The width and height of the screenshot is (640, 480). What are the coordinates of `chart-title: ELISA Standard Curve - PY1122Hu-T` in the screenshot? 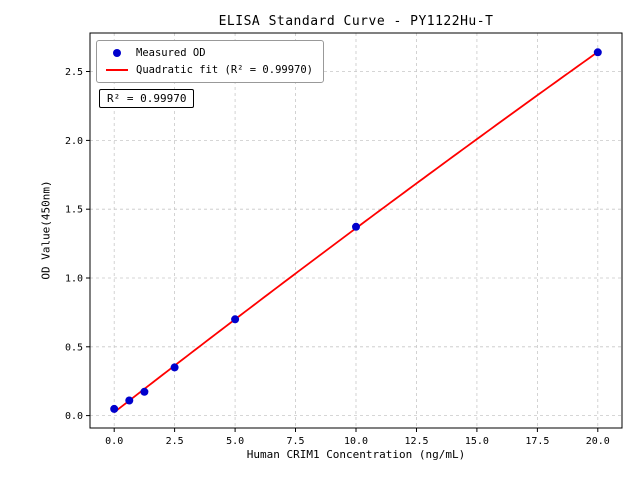 It's located at (356, 21).